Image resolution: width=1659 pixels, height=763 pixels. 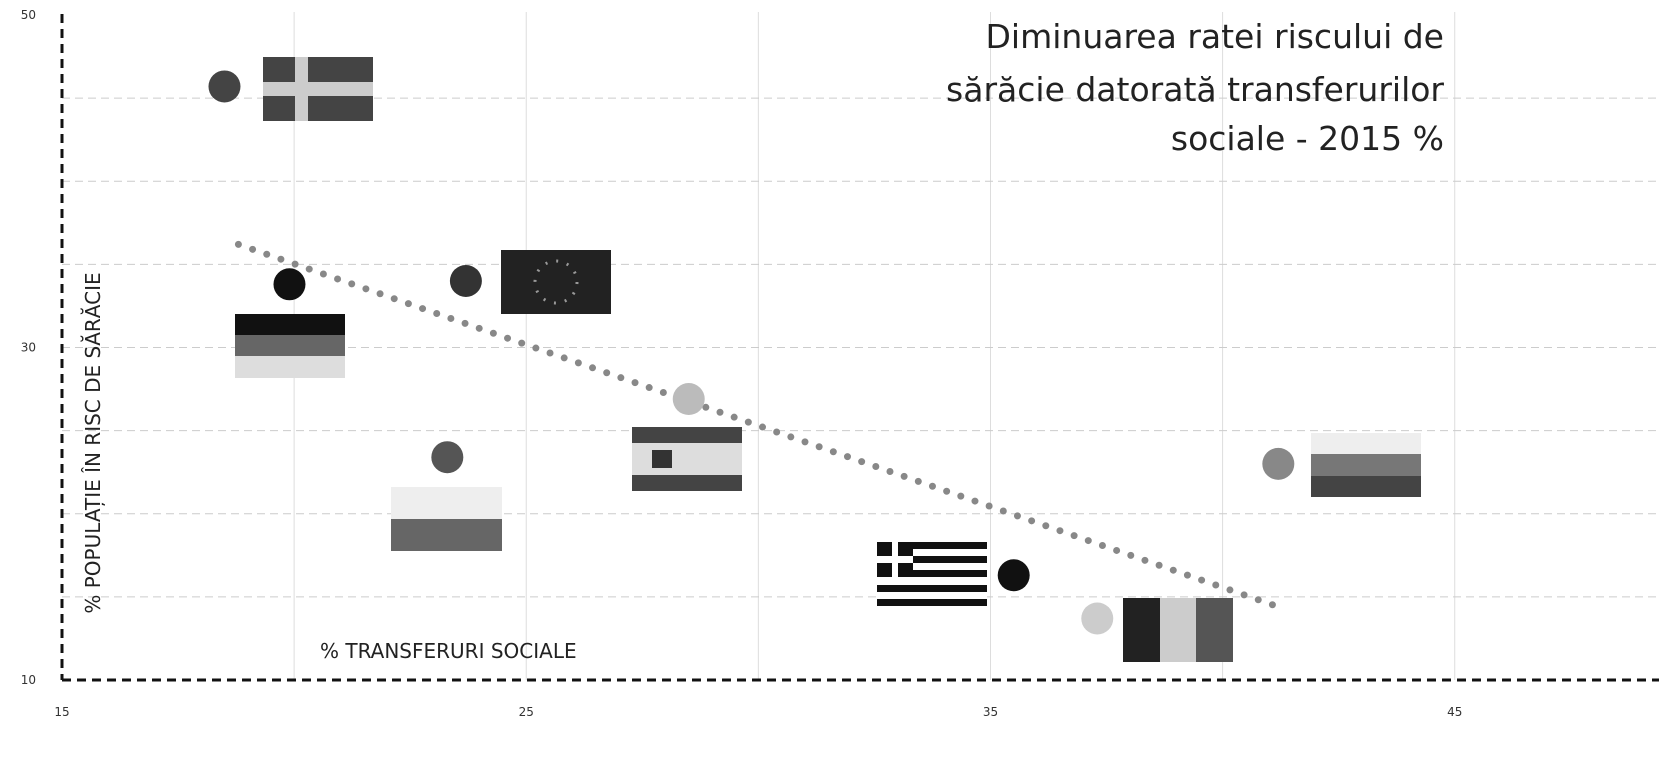 What do you see at coordinates (448, 651) in the screenshot?
I see `x-axis-label: % TRANSFERURI SOCIALE` at bounding box center [448, 651].